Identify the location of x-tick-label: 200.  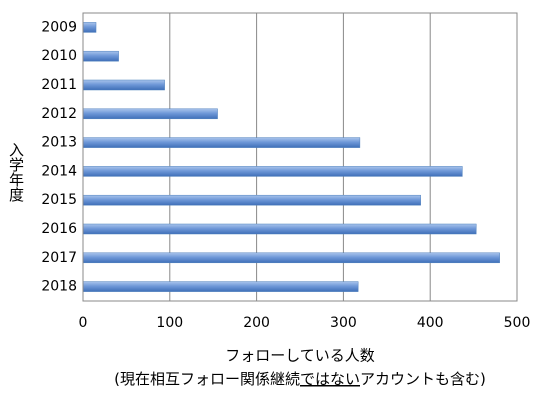
(256, 323).